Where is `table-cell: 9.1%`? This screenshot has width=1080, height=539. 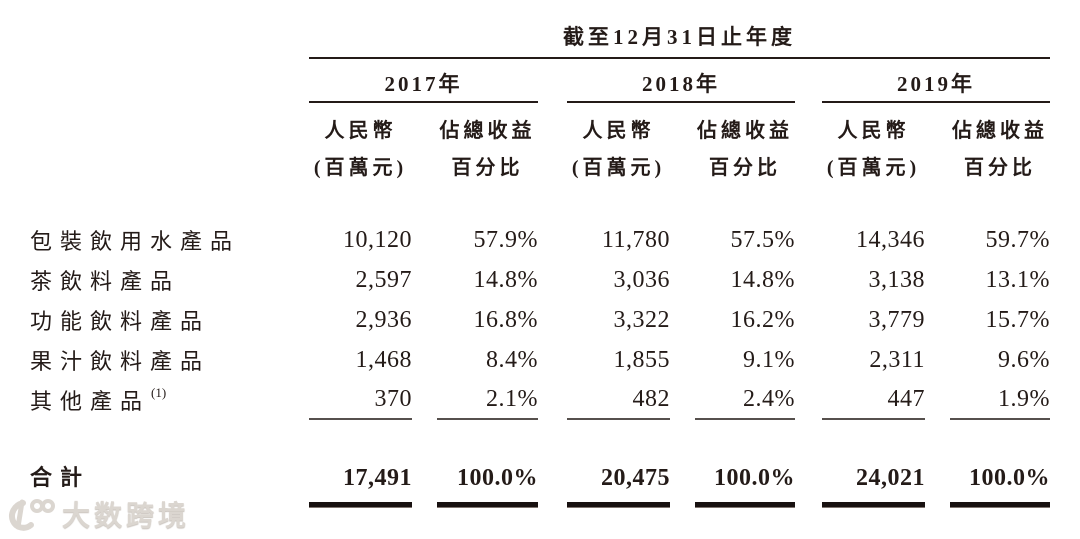 table-cell: 9.1% is located at coordinates (769, 359).